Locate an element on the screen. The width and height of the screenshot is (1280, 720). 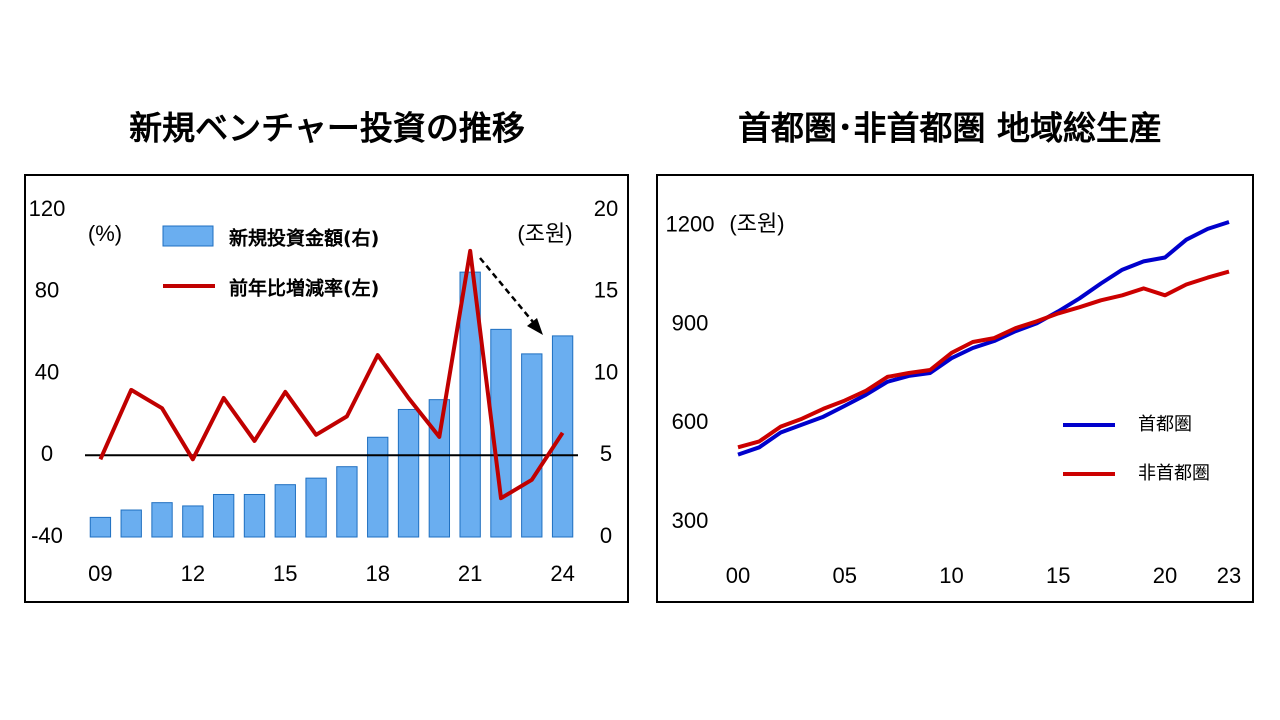
x-tick-label: 09 is located at coordinates (100, 573).